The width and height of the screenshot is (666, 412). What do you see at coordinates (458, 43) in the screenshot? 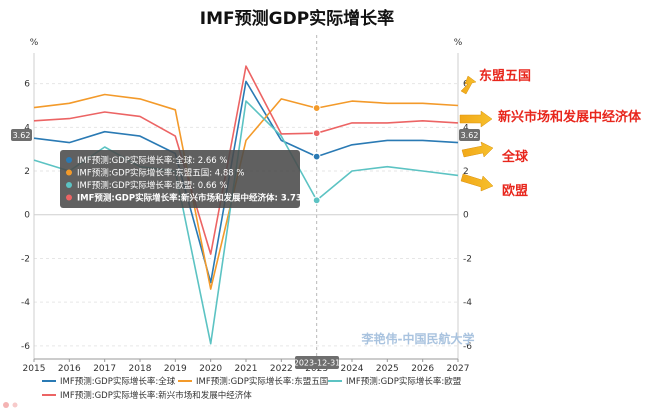
I see `y-unit-right: %` at bounding box center [458, 43].